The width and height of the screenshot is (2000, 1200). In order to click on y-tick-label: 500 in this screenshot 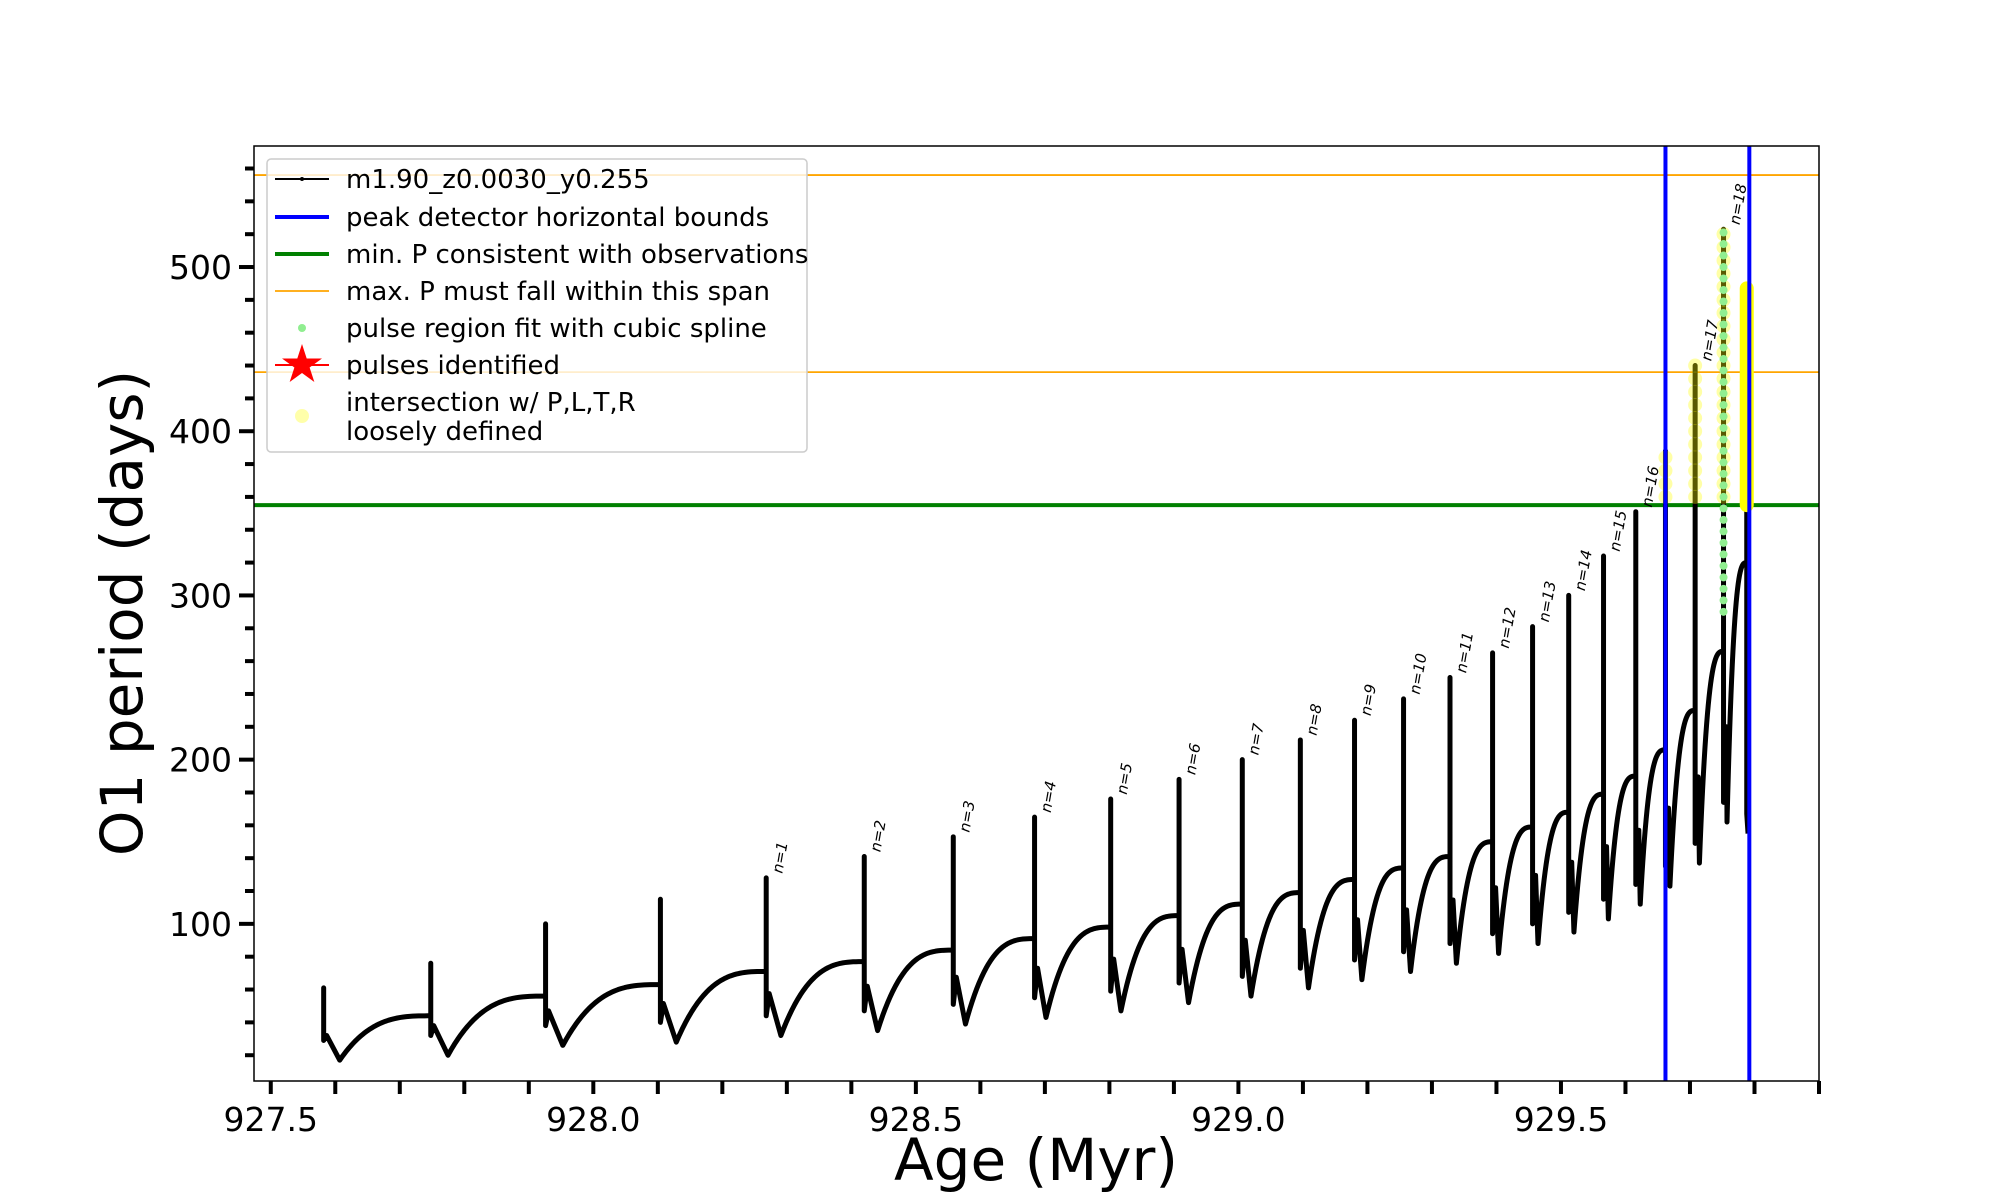, I will do `click(200, 267)`.